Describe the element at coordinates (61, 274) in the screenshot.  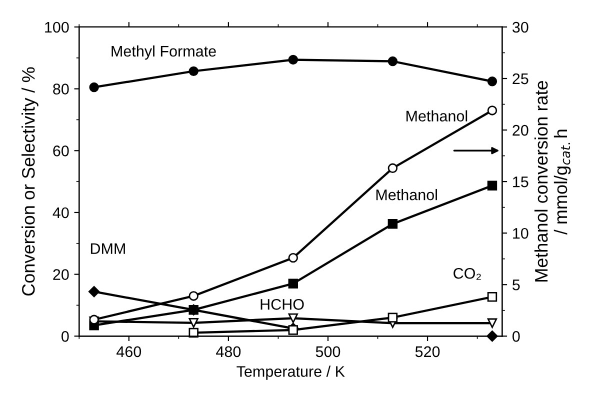
I see `y-tick-label: 20` at that location.